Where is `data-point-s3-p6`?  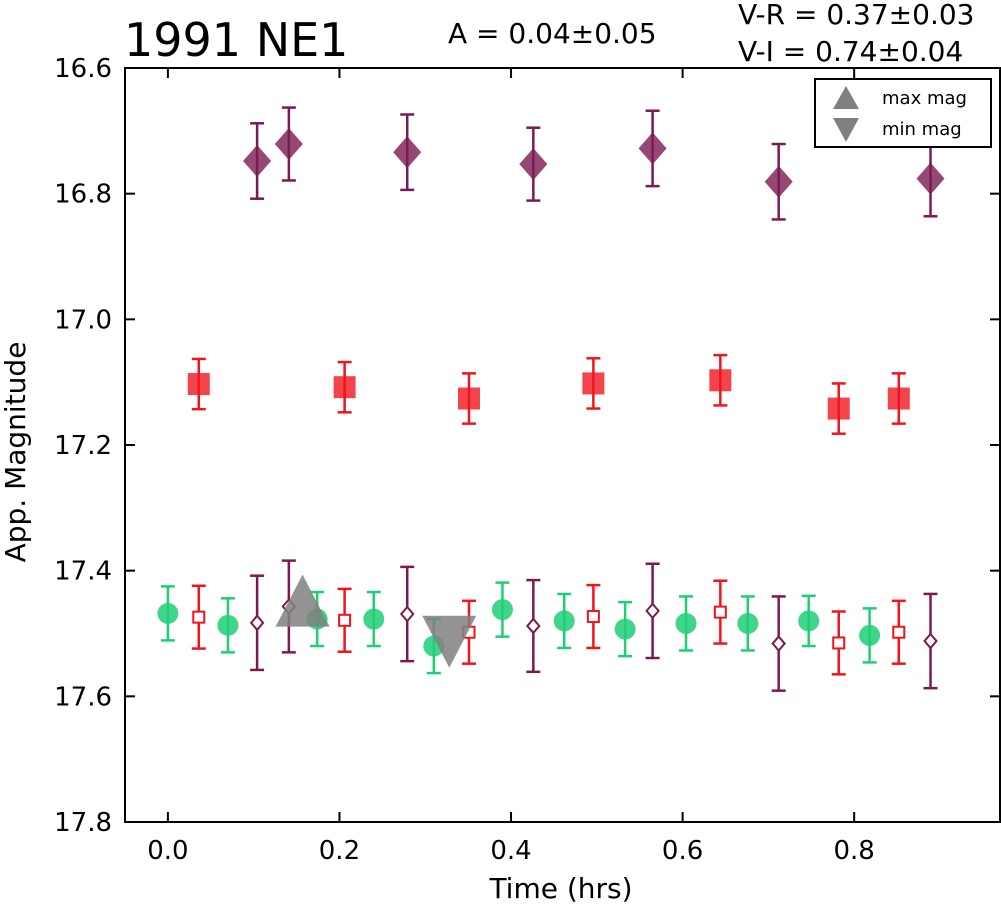
data-point-s3-p6 is located at coordinates (898, 632).